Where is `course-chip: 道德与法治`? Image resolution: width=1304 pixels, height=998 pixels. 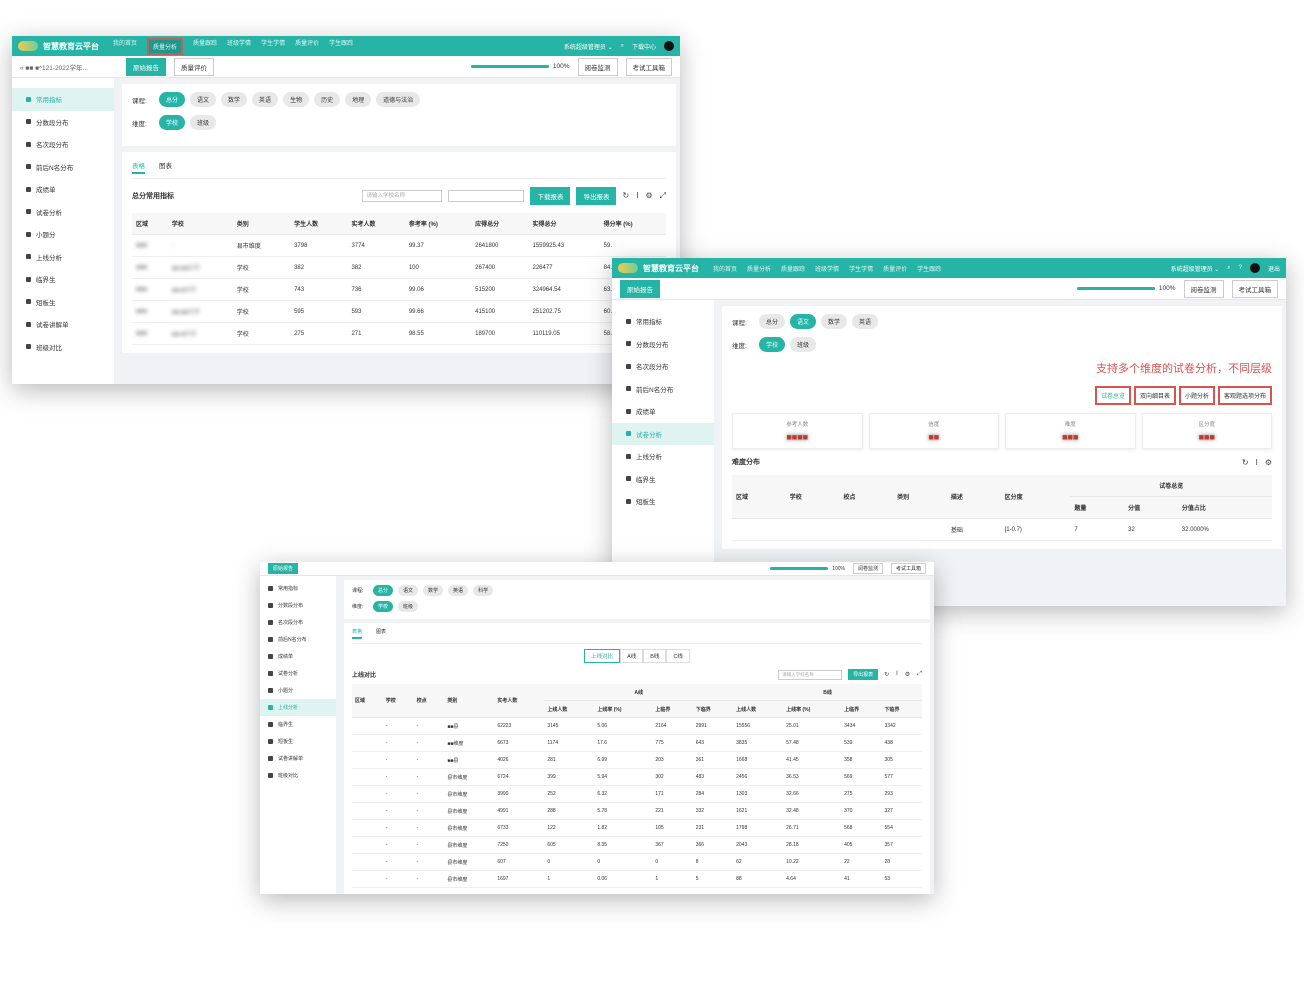
course-chip: 道德与法治 is located at coordinates (398, 99).